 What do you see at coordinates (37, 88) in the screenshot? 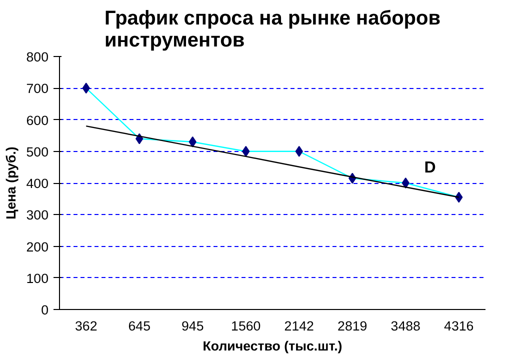
I see `y-tick-label: 700` at bounding box center [37, 88].